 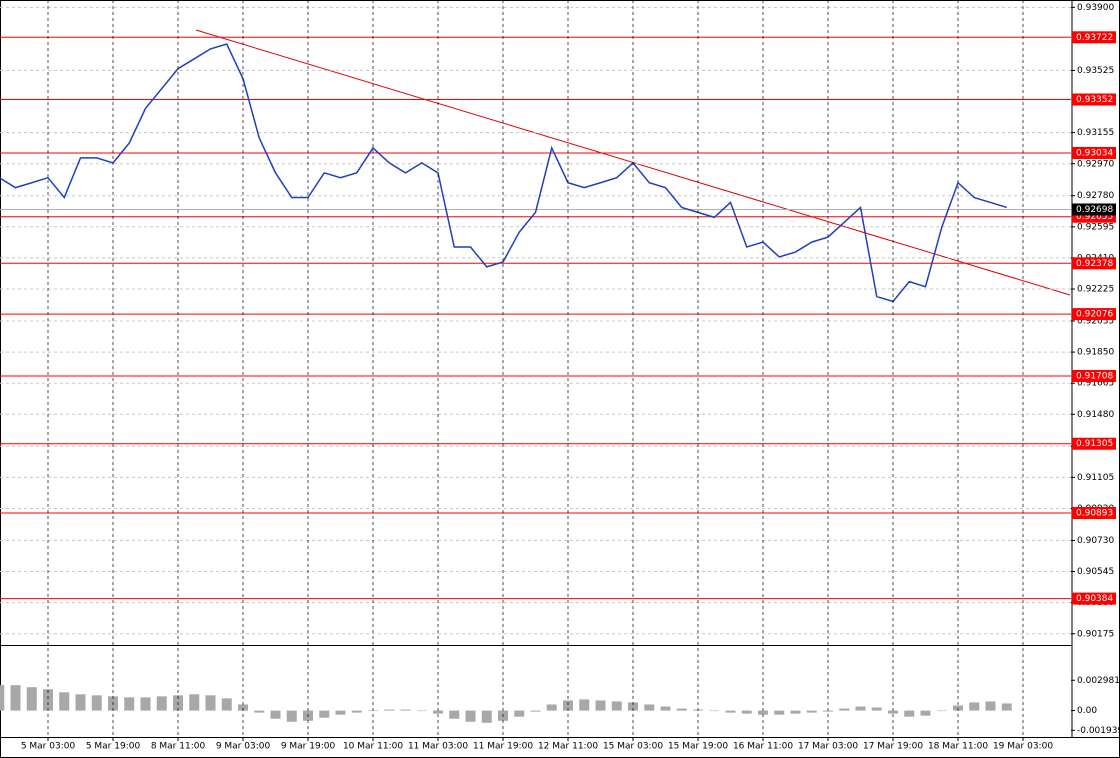 I want to click on y-tick-label: 0.002981, so click(x=1098, y=681).